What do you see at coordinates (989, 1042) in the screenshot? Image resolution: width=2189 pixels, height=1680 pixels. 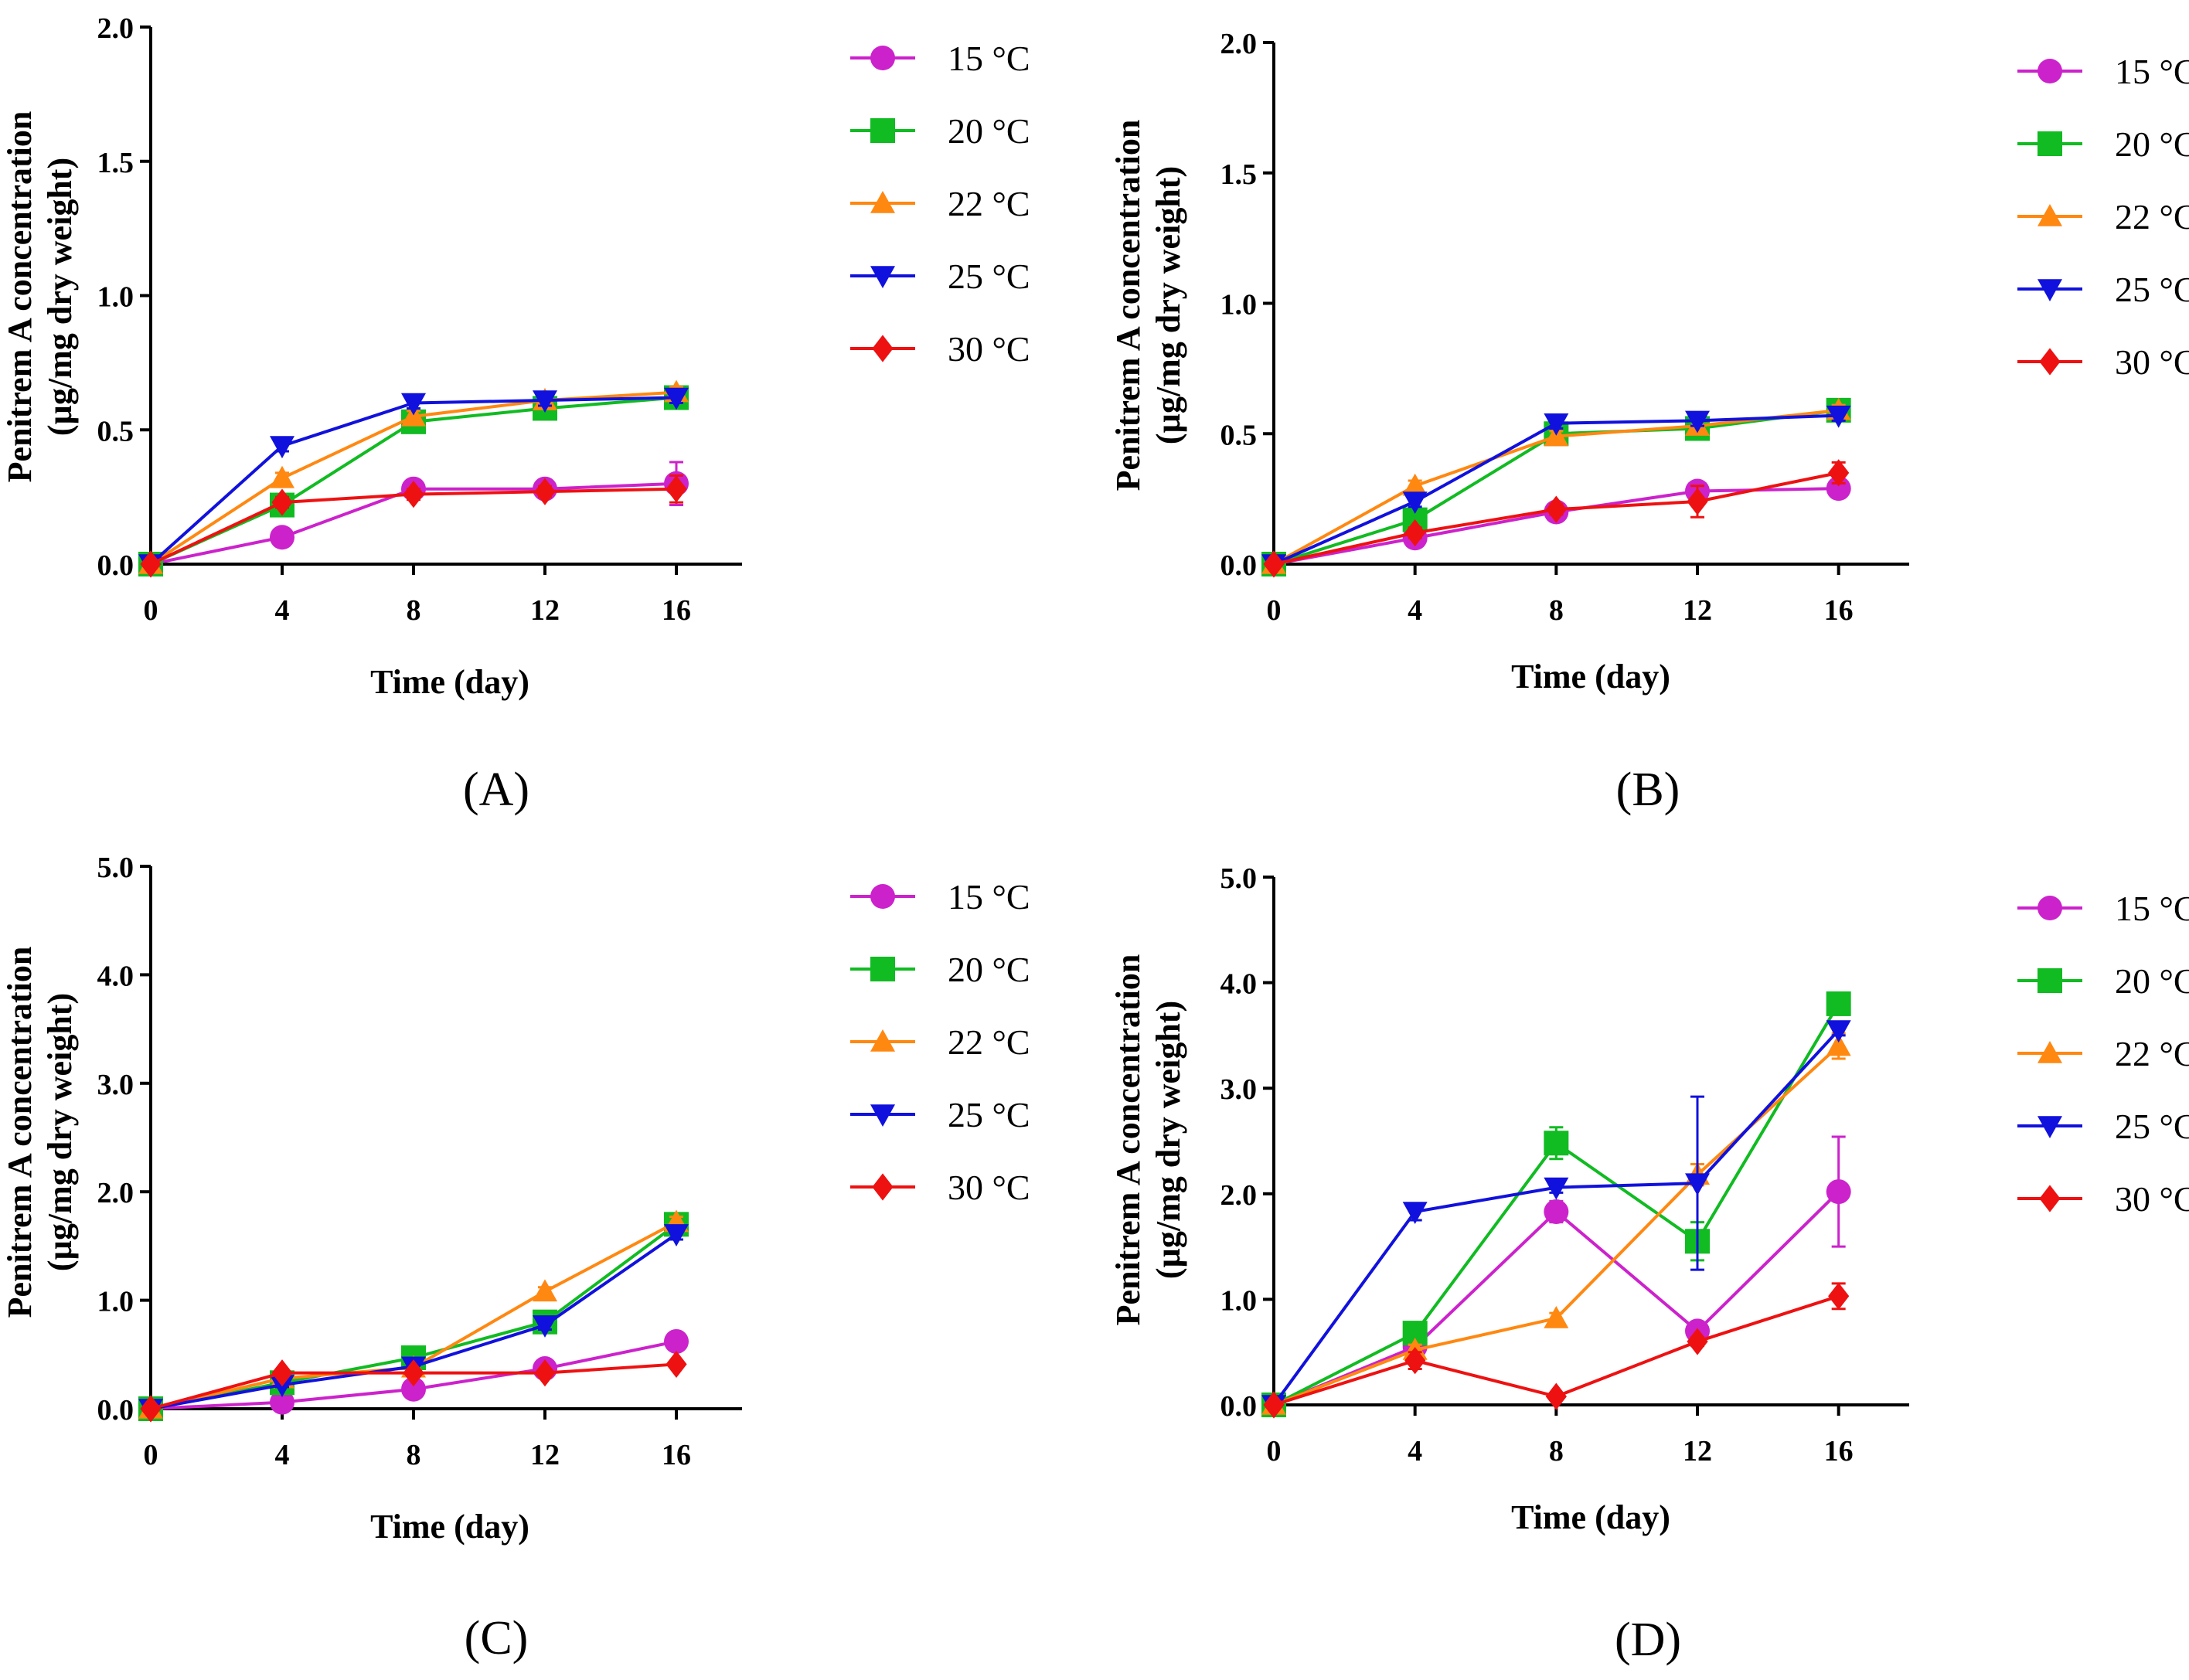 I see `legend-label: 22 °C` at bounding box center [989, 1042].